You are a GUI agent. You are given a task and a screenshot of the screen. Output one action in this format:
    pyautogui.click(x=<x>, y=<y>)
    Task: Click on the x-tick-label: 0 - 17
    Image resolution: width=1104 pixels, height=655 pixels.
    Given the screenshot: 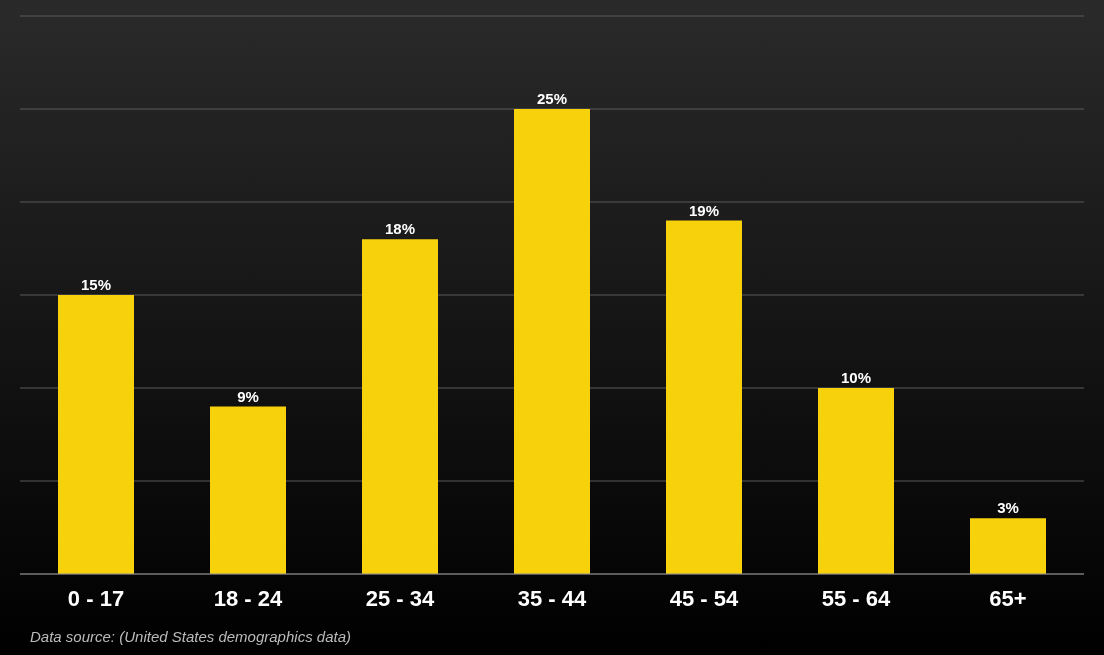 What is the action you would take?
    pyautogui.click(x=96, y=598)
    